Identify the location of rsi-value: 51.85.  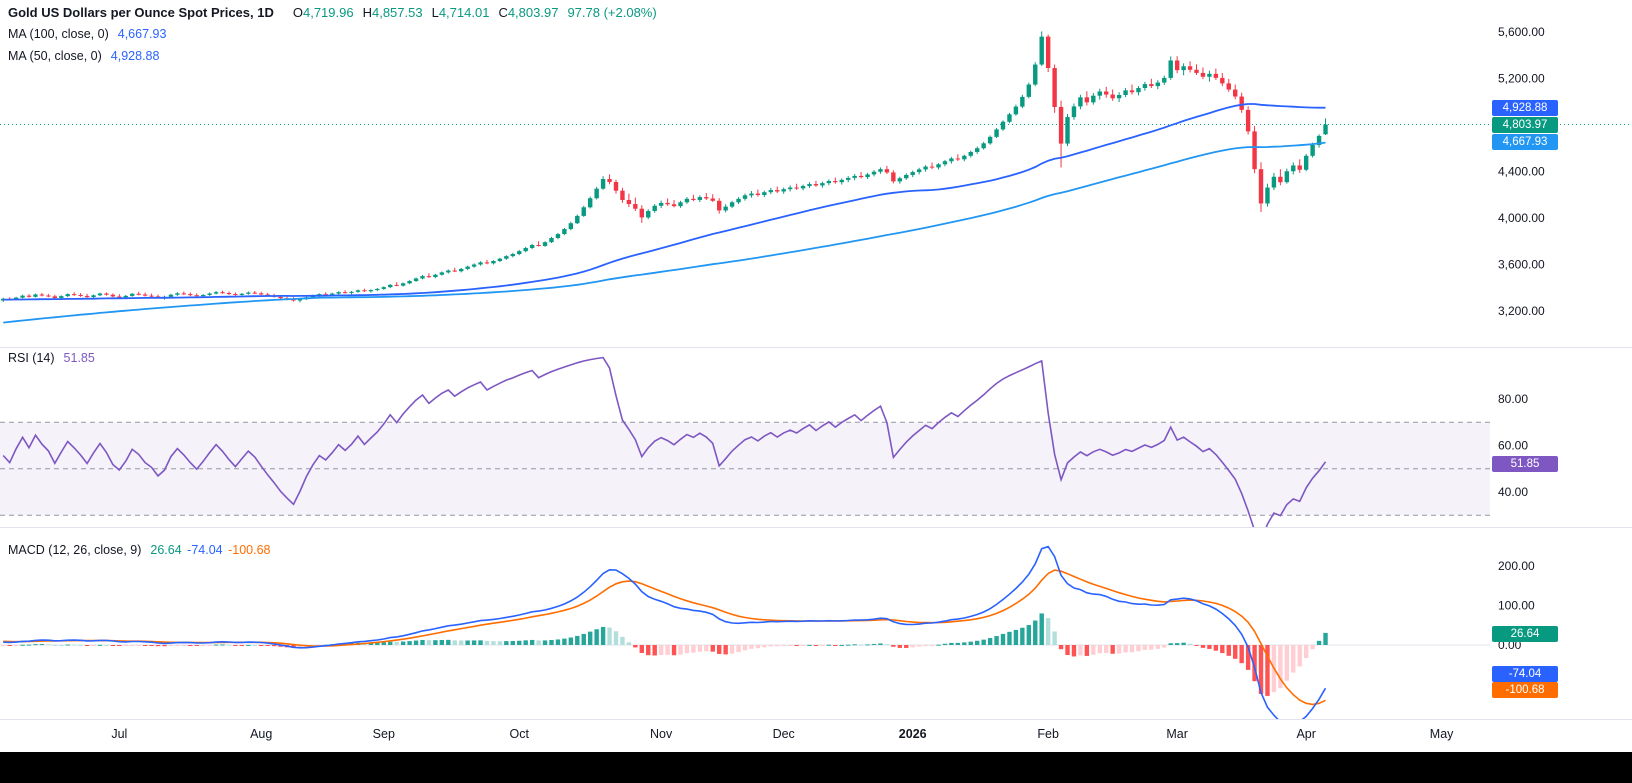
(79, 358).